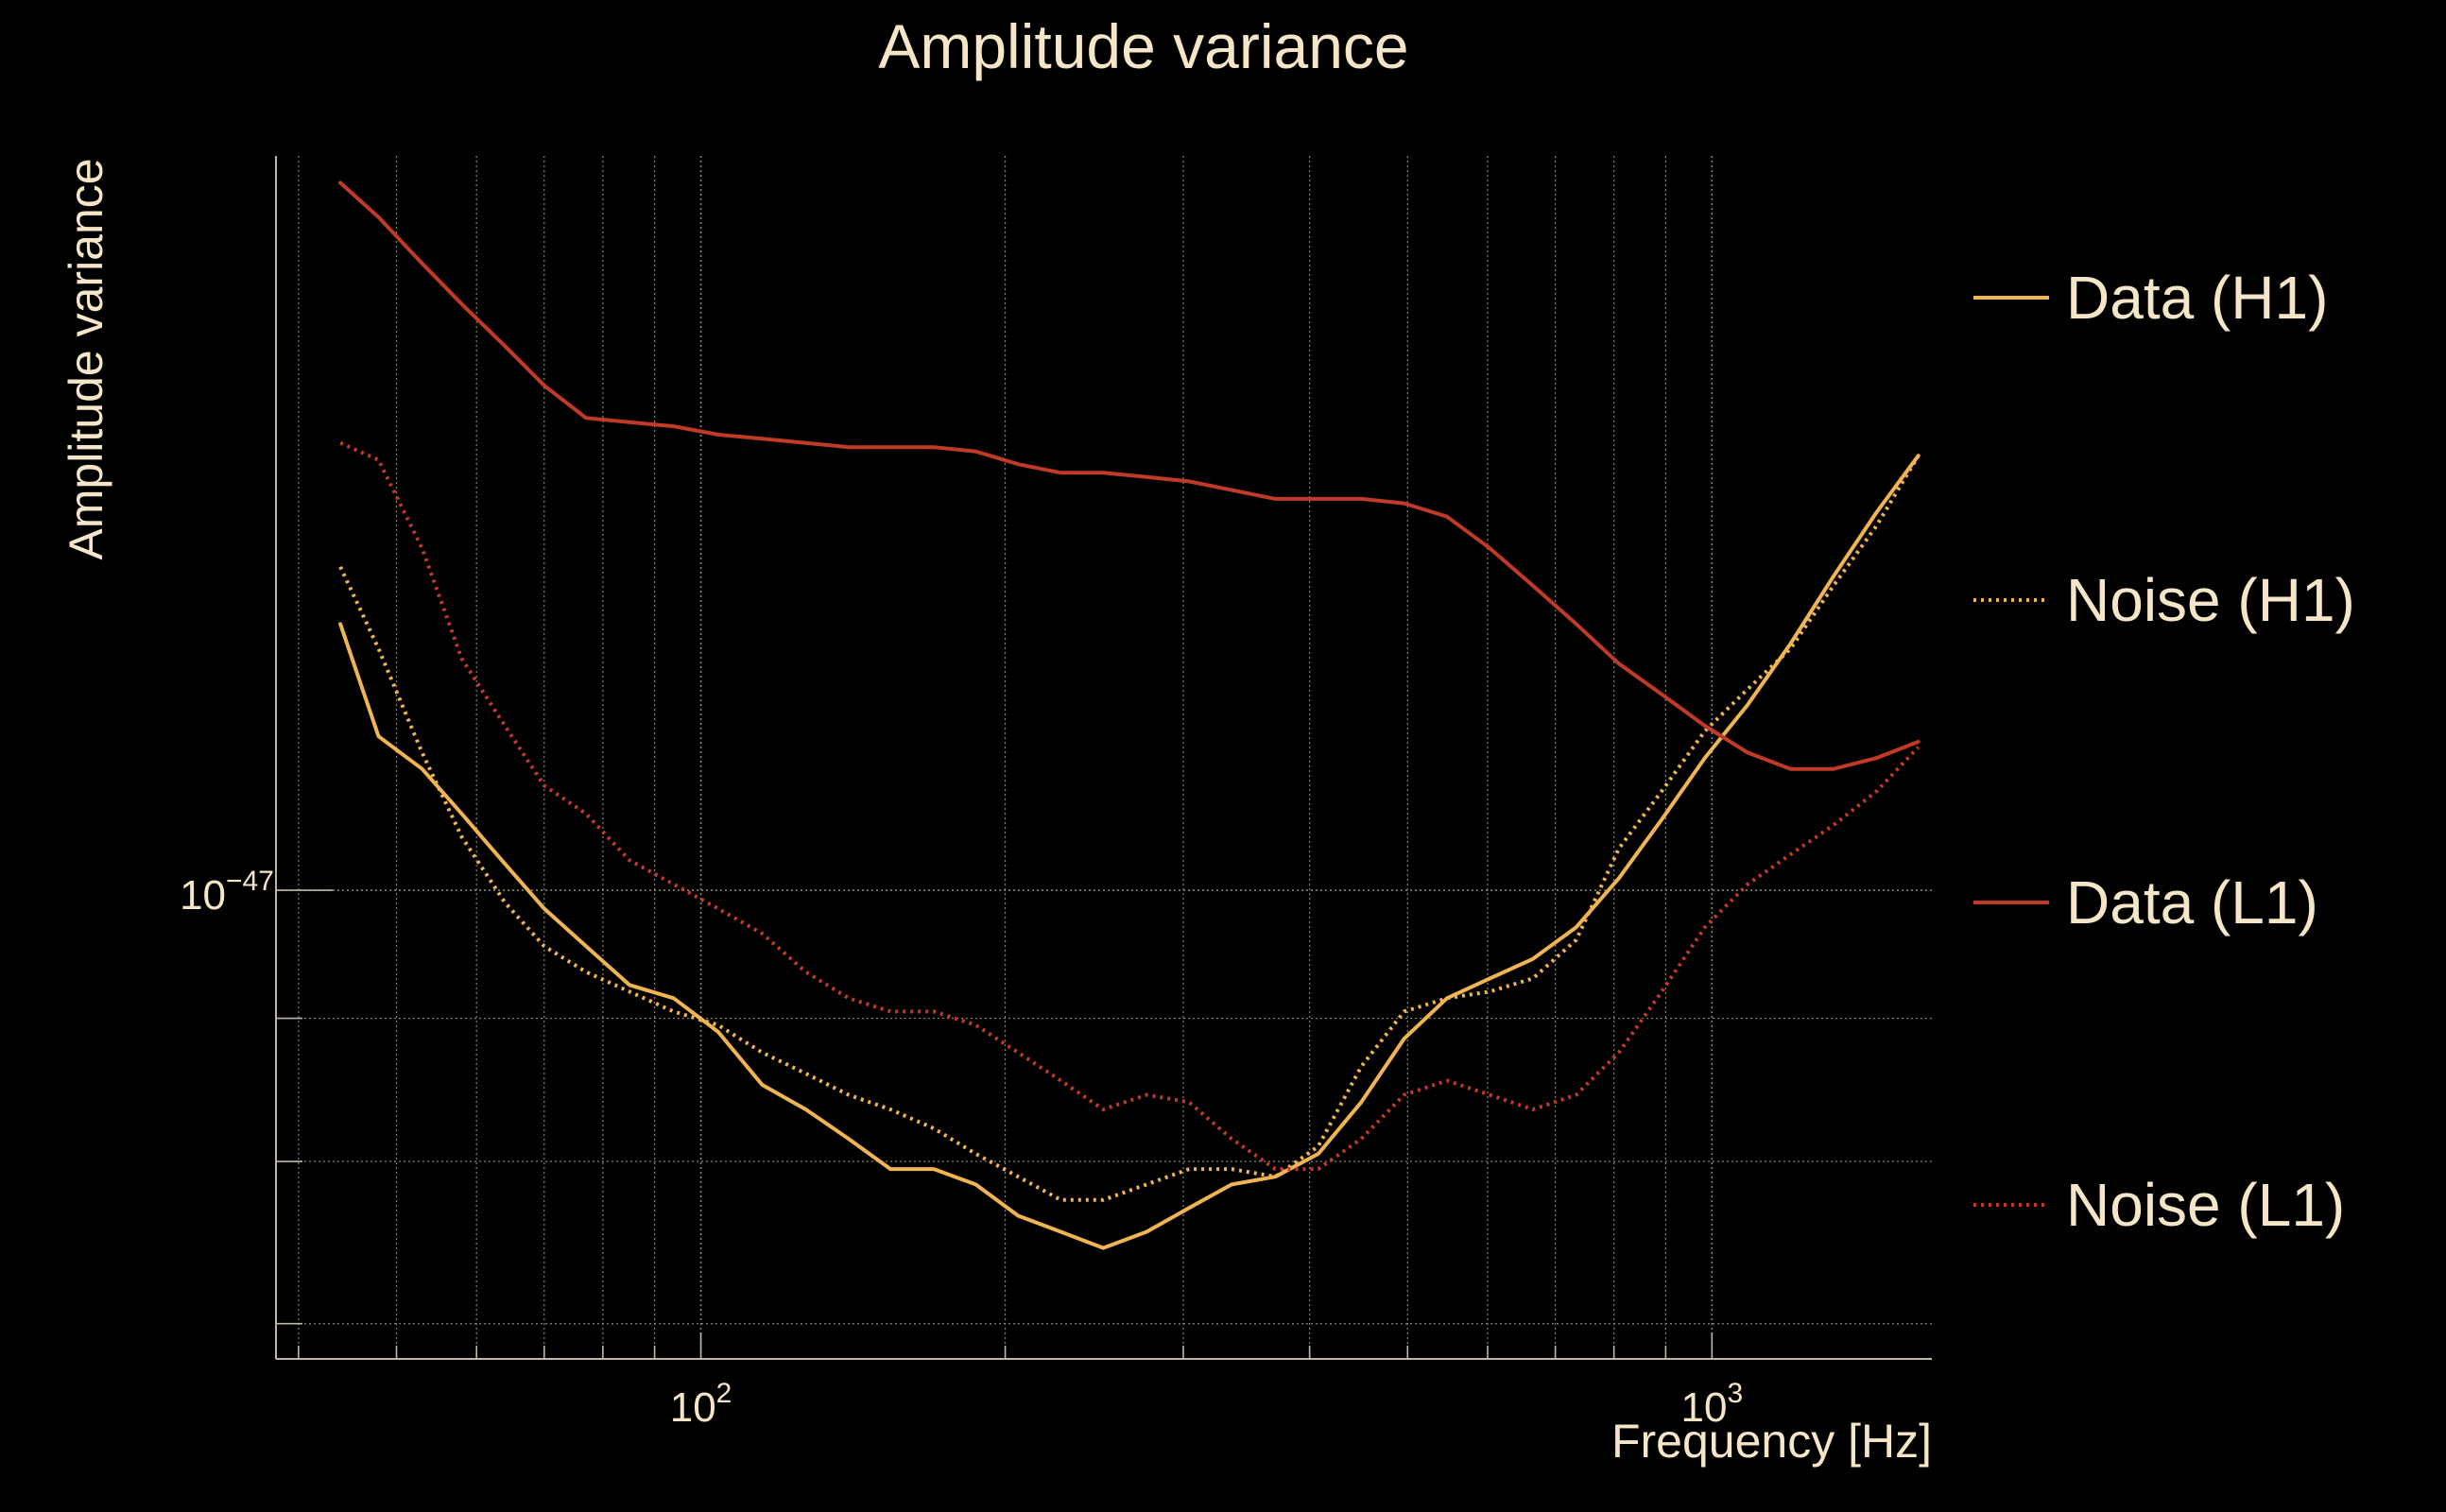 Image resolution: width=2446 pixels, height=1512 pixels. Describe the element at coordinates (2192, 902) in the screenshot. I see `legend-label: Data (L1)` at that location.